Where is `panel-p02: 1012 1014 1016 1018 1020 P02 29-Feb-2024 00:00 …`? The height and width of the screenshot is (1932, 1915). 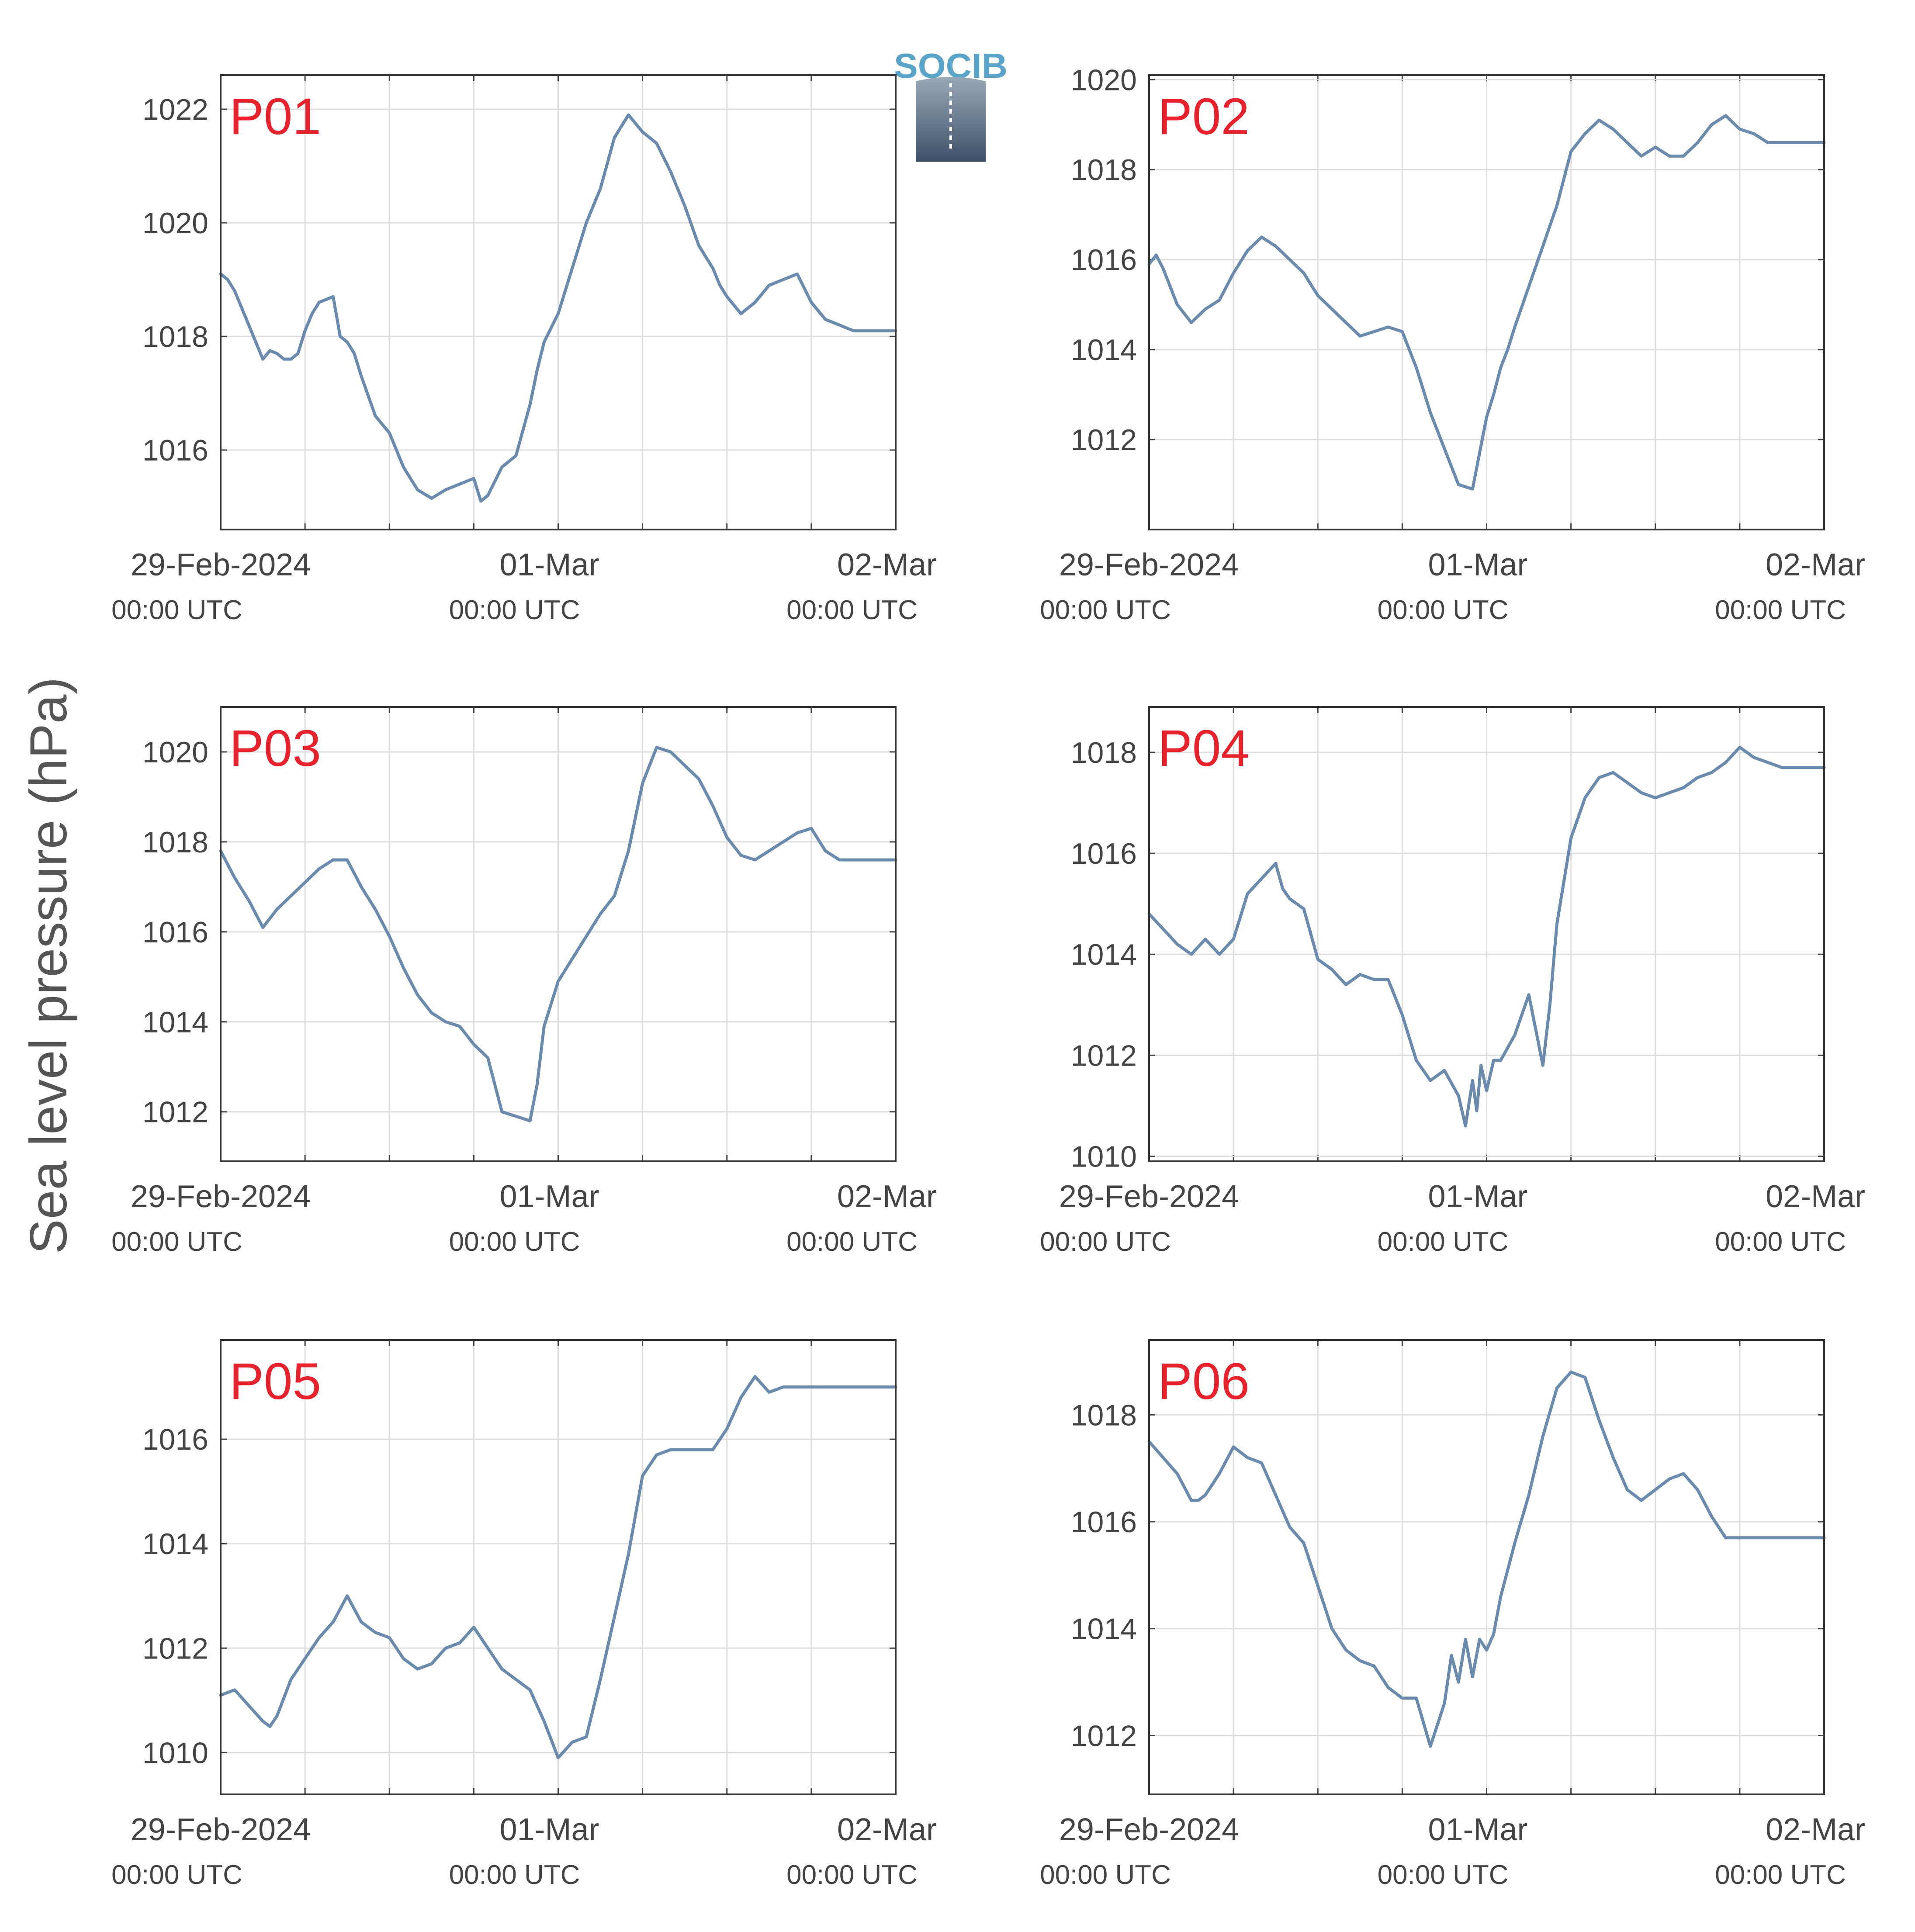
panel-p02: 1012 1014 1016 1018 1020 P02 29-Feb-2024 00:00 … is located at coordinates (1452, 344).